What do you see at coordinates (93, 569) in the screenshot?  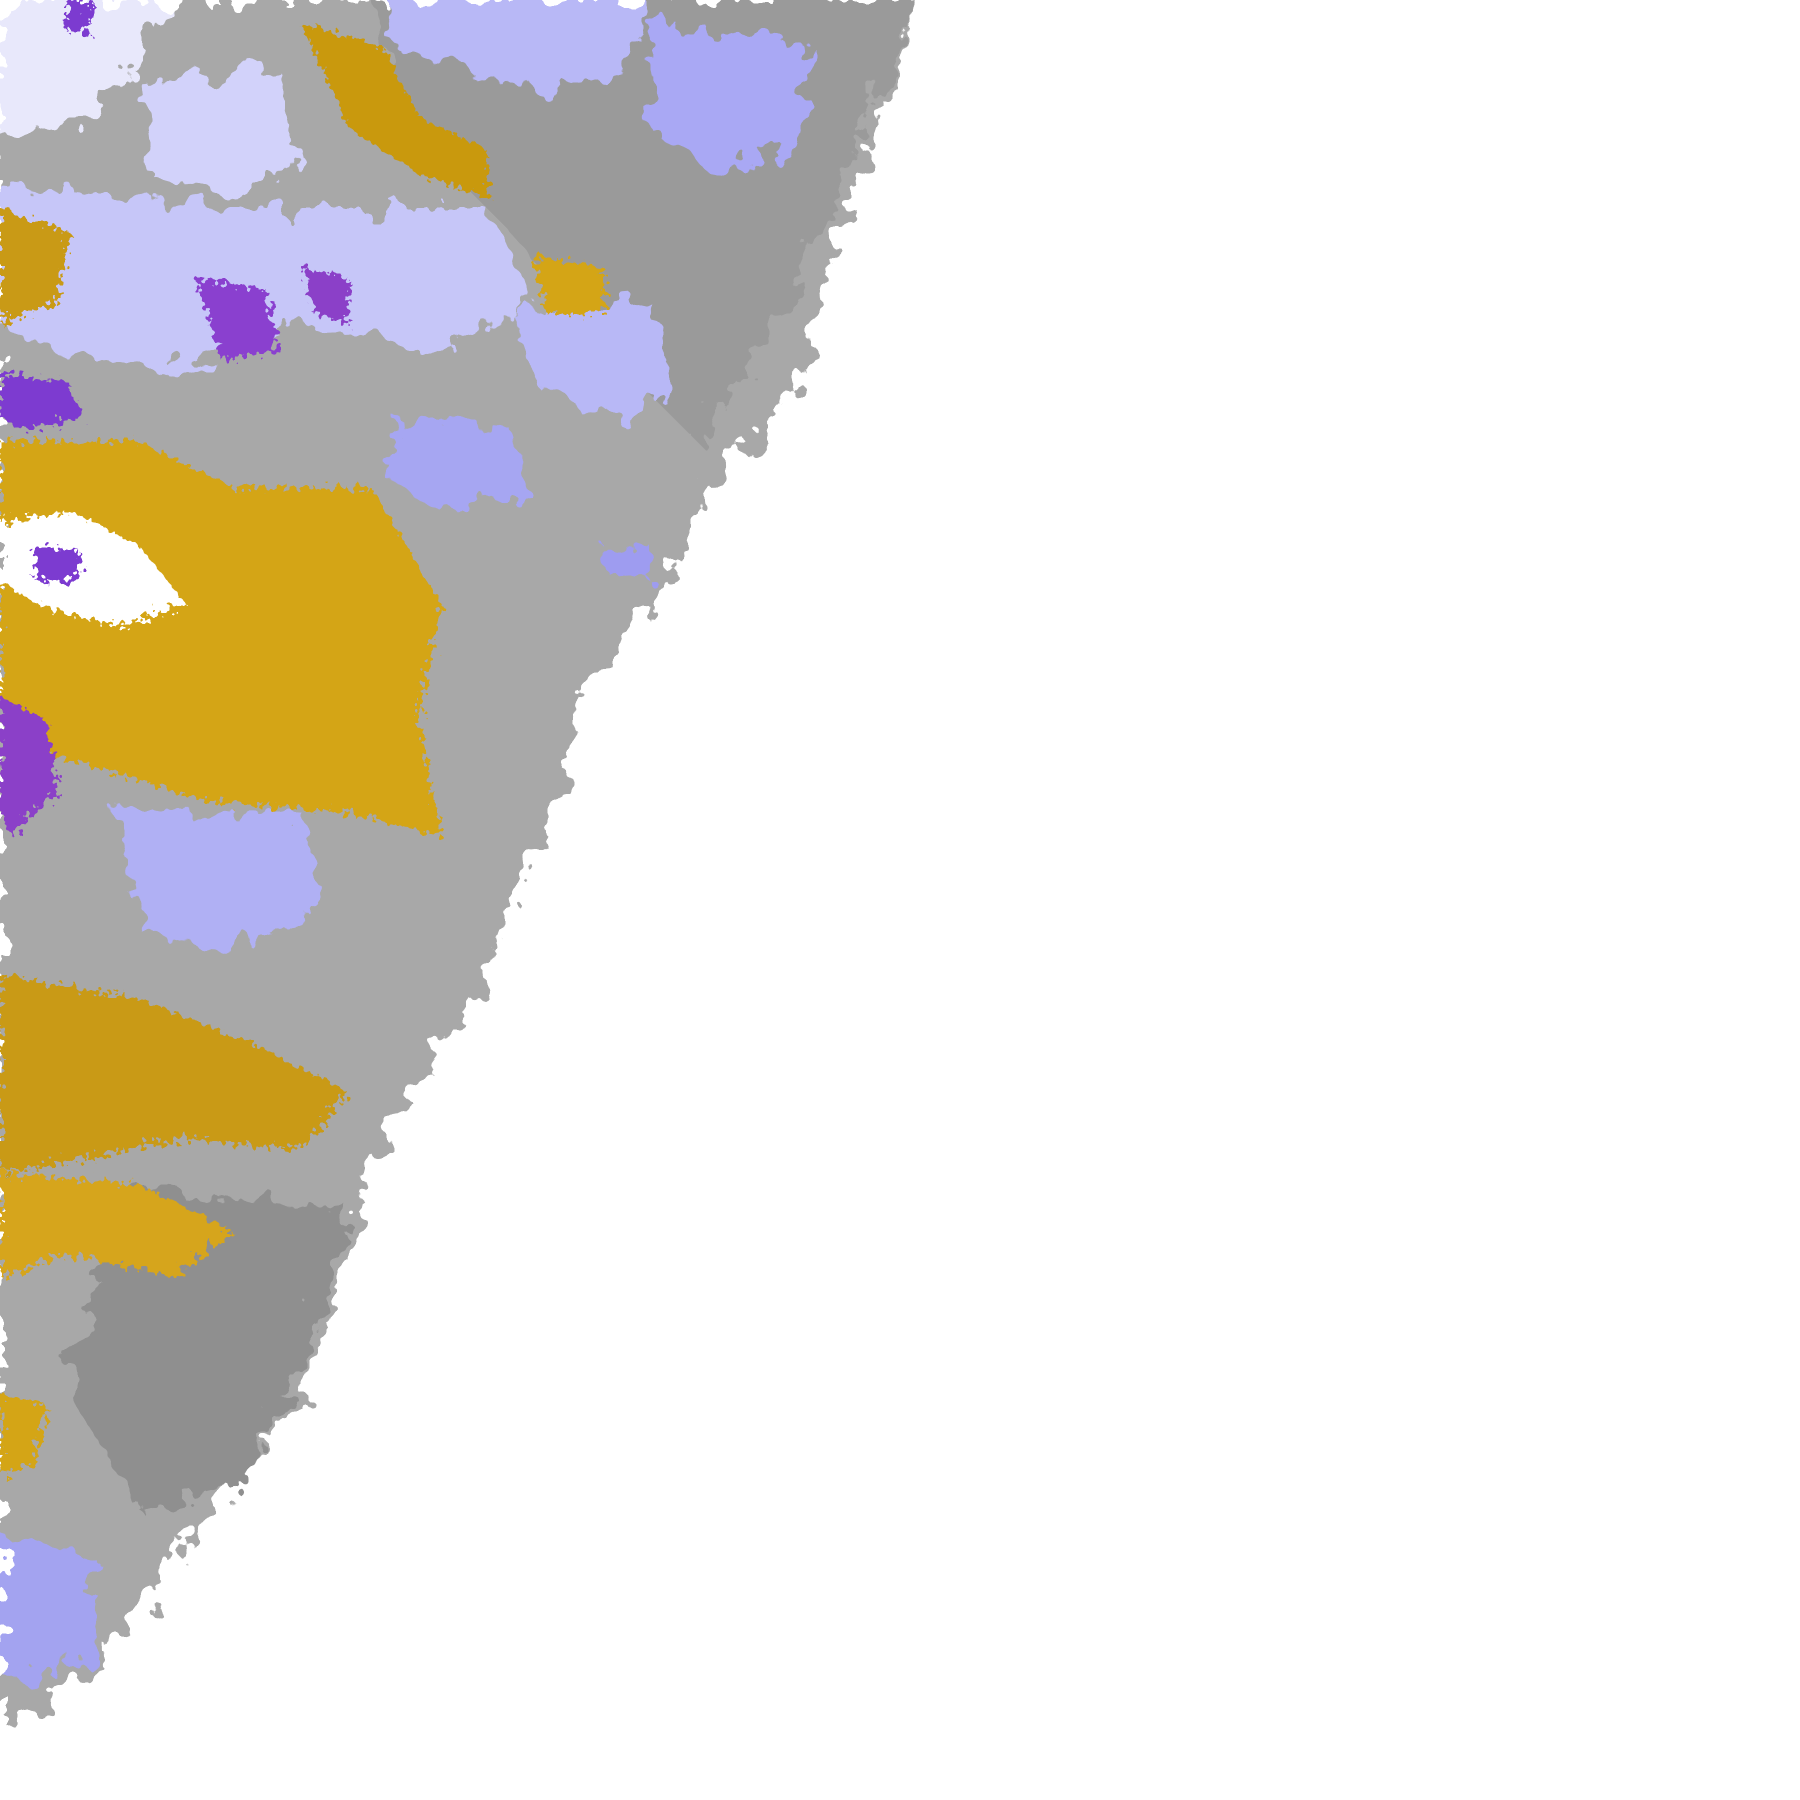 I see `clear-gap` at bounding box center [93, 569].